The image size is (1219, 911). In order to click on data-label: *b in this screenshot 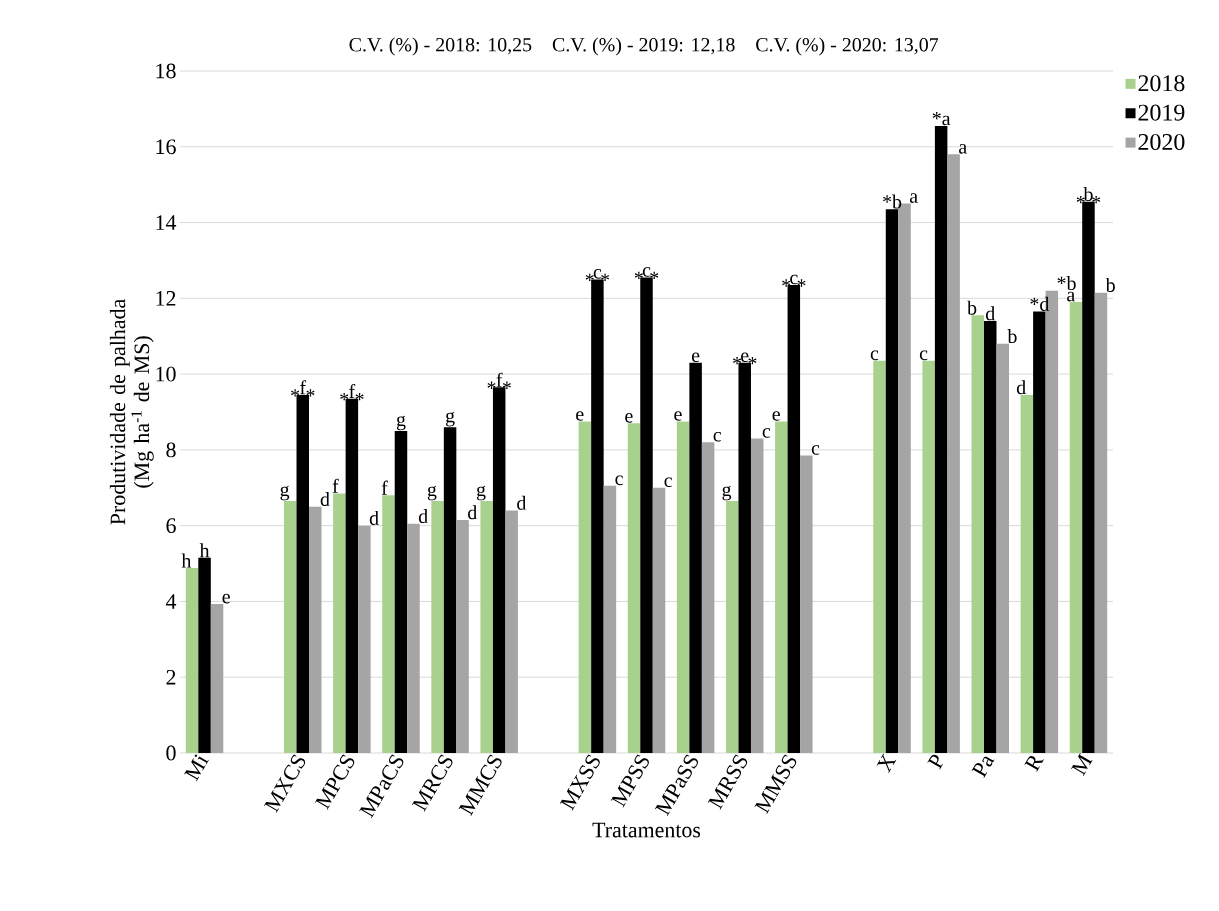, I will do `click(1066, 283)`.